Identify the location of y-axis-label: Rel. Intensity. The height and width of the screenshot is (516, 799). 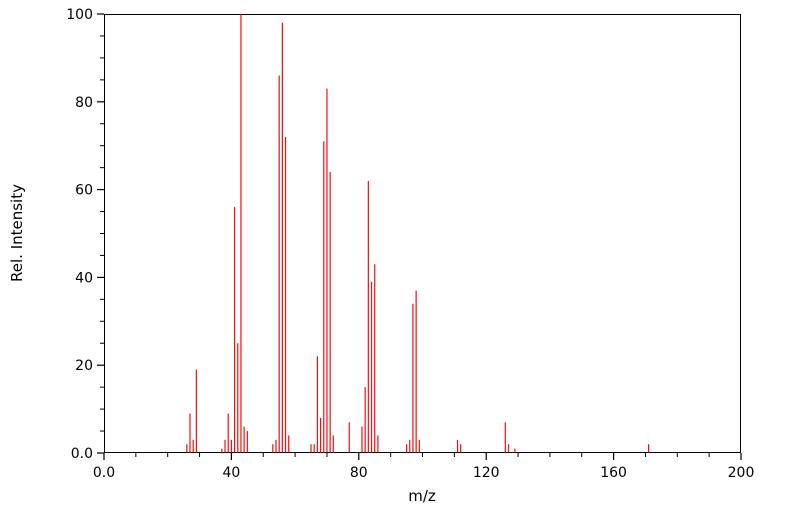
(17, 233).